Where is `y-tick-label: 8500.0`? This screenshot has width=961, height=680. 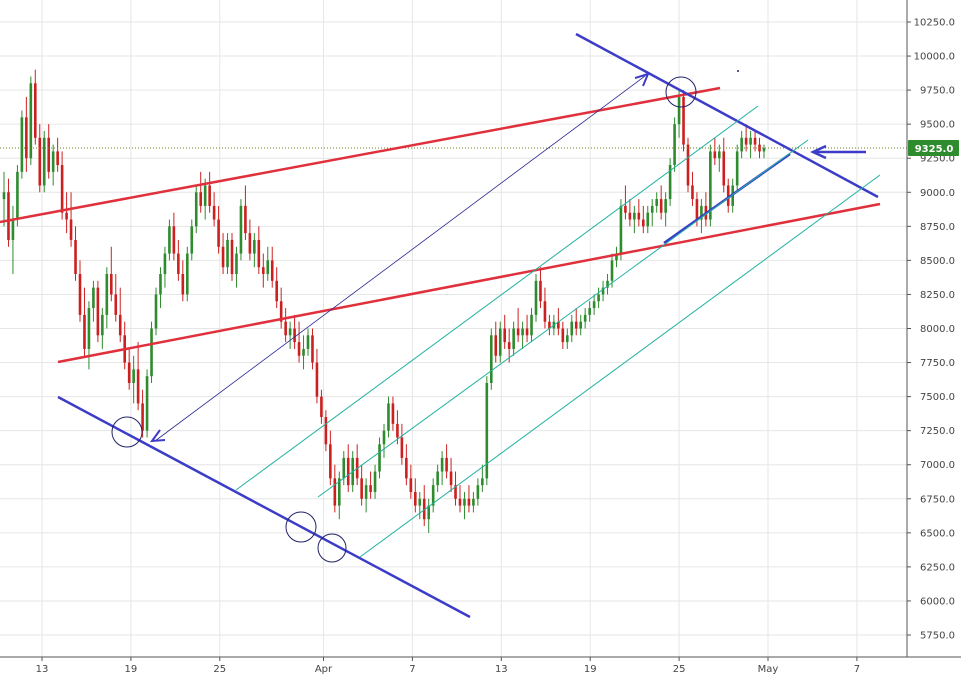
y-tick-label: 8500.0 is located at coordinates (937, 261).